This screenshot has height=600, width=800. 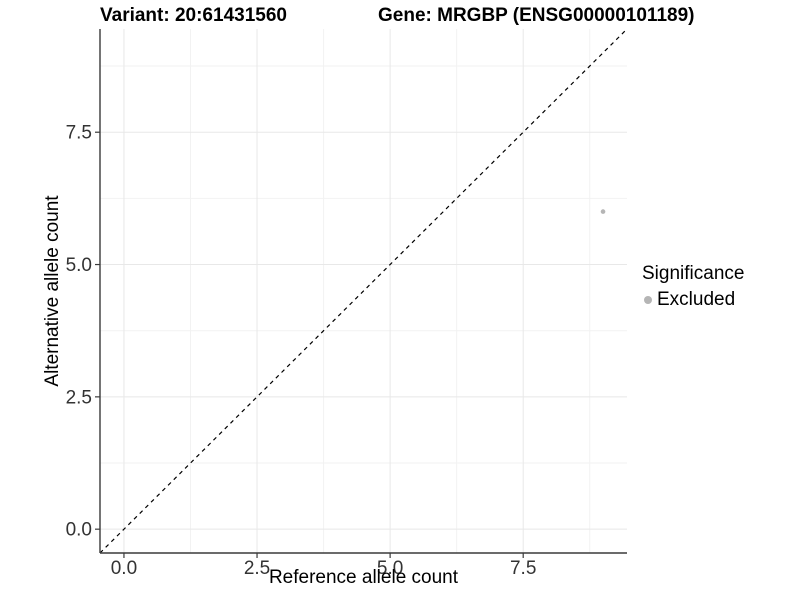 I want to click on x-axis-title: Reference allele count, so click(x=363, y=577).